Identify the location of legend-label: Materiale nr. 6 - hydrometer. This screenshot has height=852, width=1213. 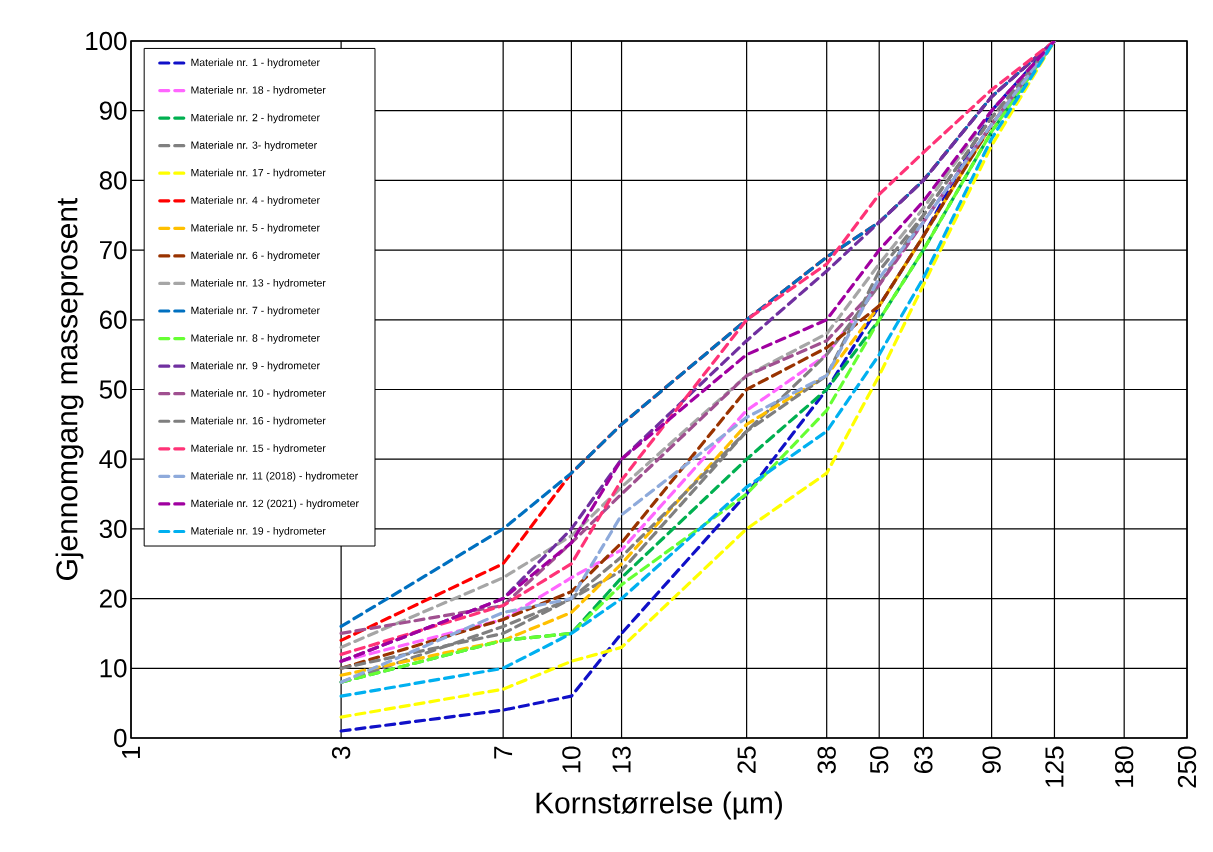
(255, 256).